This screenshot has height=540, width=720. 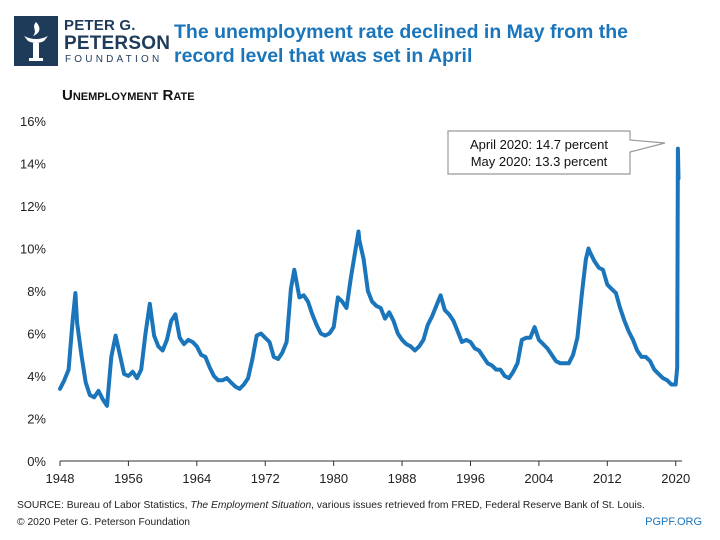 What do you see at coordinates (117, 43) in the screenshot?
I see `logo-name-line2: PETERSON` at bounding box center [117, 43].